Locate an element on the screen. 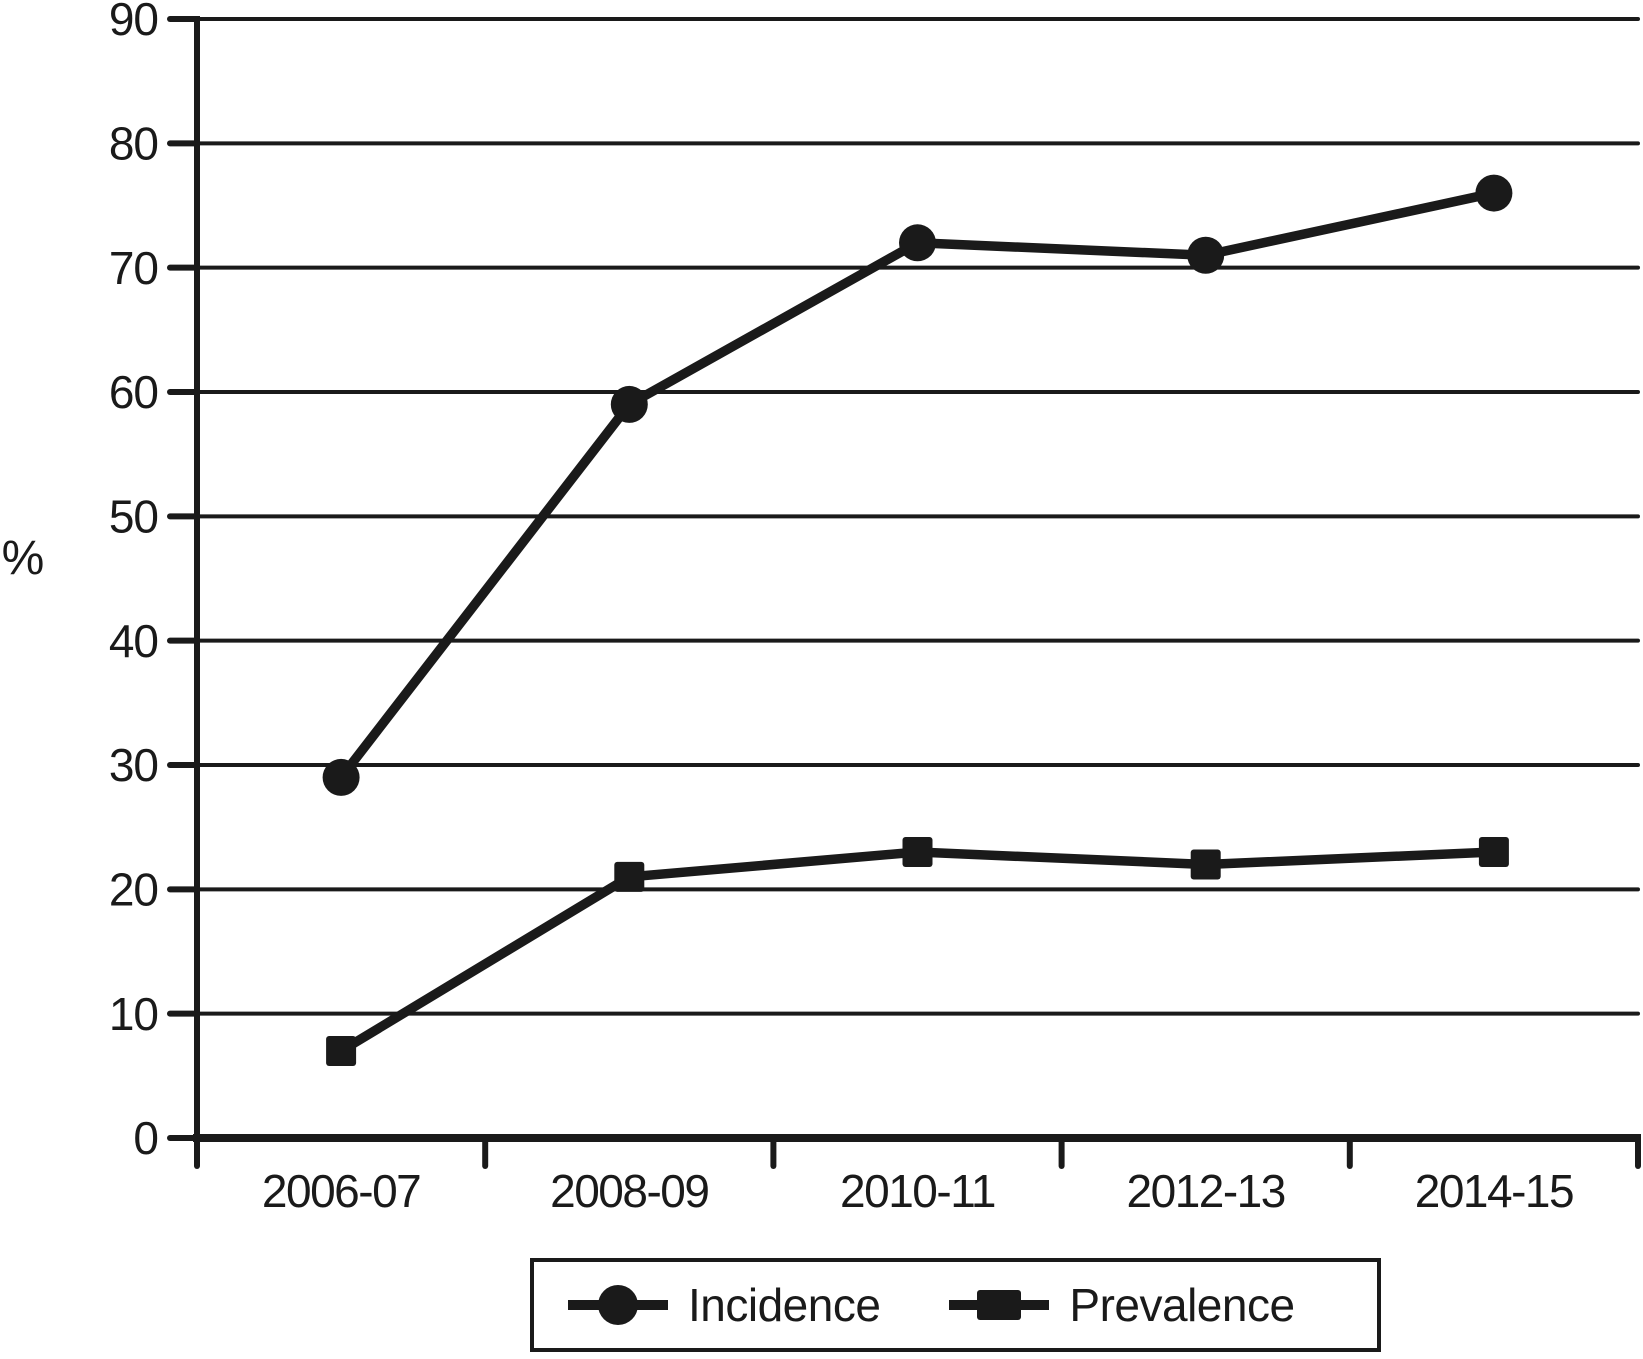 The image size is (1643, 1359). x-tick-label-2008-09: 2008-09 is located at coordinates (629, 1191).